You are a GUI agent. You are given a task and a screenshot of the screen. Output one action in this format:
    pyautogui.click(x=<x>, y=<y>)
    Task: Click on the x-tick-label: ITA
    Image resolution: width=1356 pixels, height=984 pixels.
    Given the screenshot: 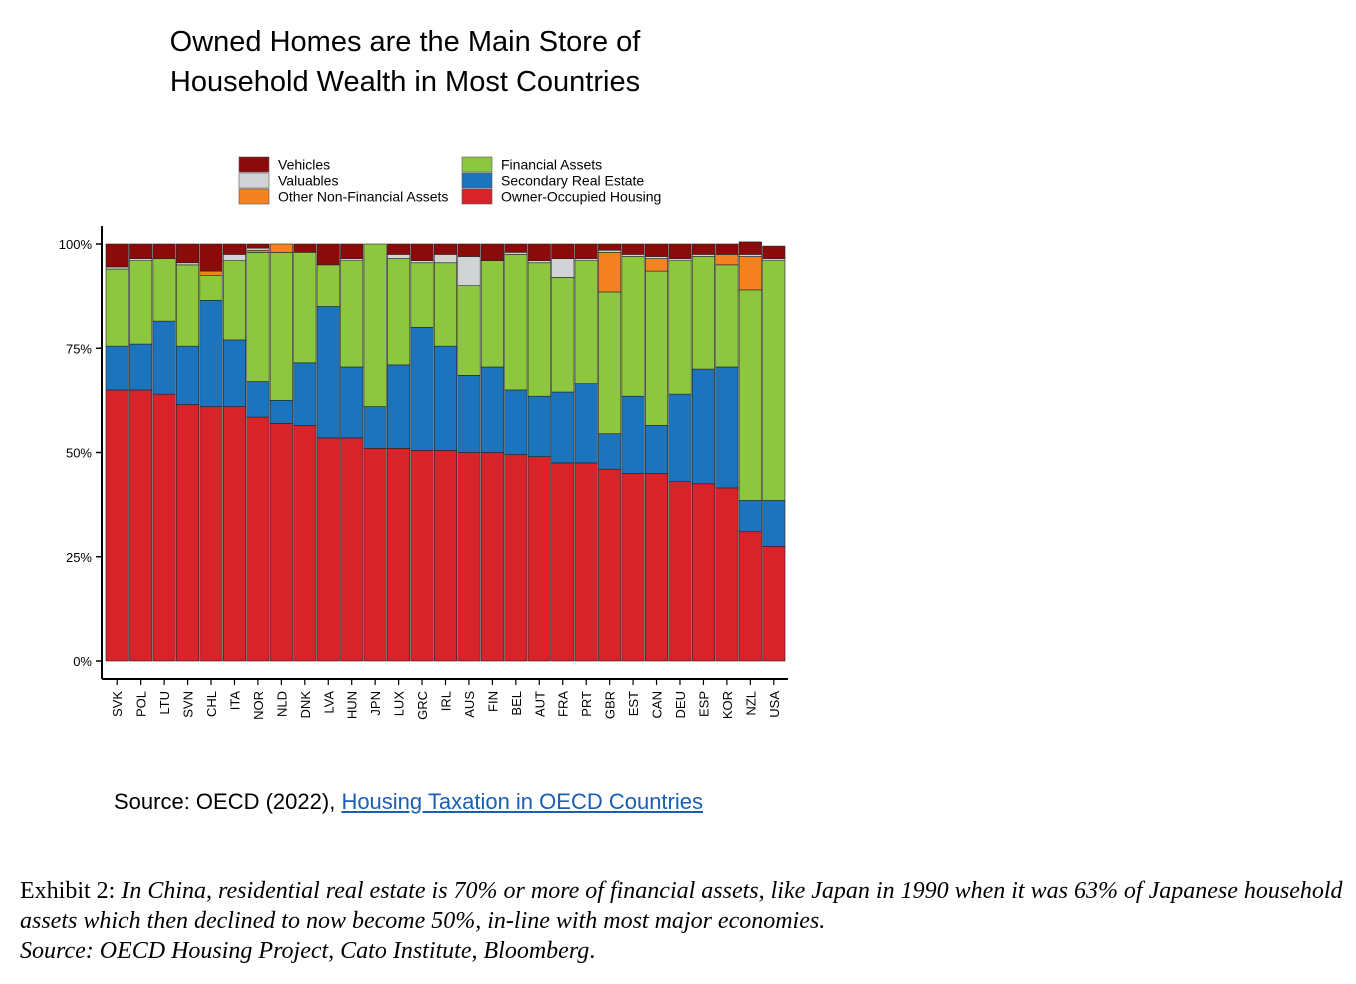 What is the action you would take?
    pyautogui.click(x=234, y=701)
    